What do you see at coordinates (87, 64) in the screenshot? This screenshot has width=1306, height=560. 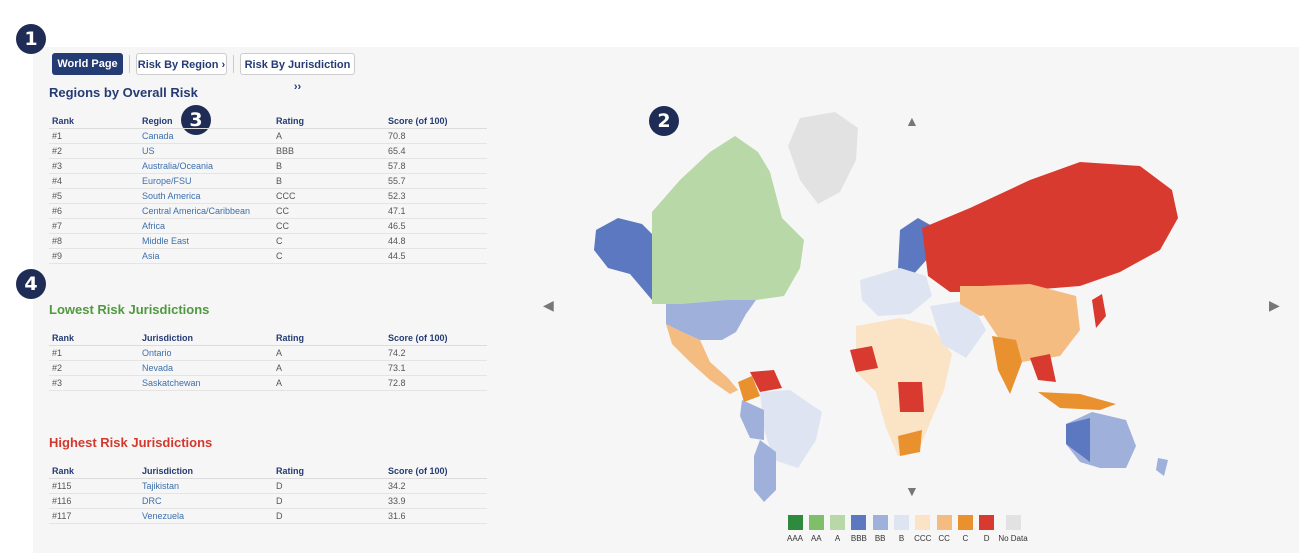 I see `world-page-button: World Page` at bounding box center [87, 64].